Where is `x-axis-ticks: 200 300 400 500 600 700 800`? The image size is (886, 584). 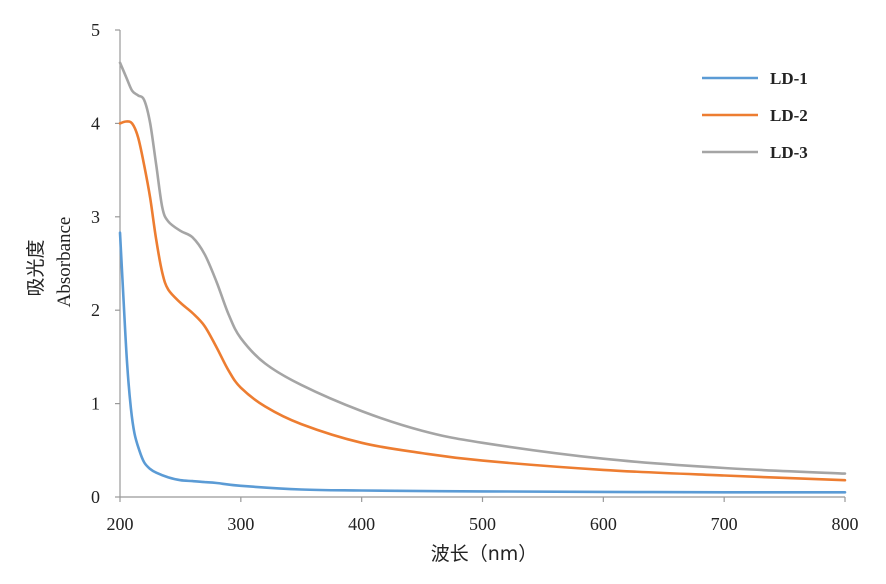
x-axis-ticks: 200 300 400 500 600 700 800 is located at coordinates (483, 515).